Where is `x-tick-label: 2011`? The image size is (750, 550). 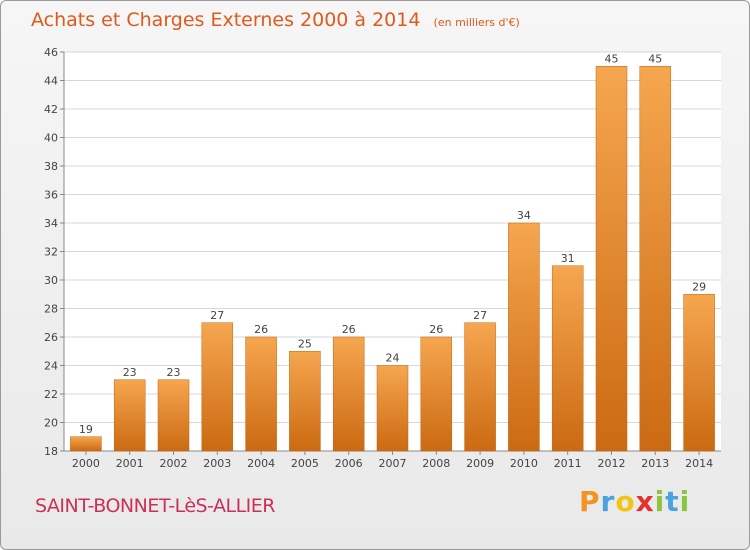
x-tick-label: 2011 is located at coordinates (568, 463).